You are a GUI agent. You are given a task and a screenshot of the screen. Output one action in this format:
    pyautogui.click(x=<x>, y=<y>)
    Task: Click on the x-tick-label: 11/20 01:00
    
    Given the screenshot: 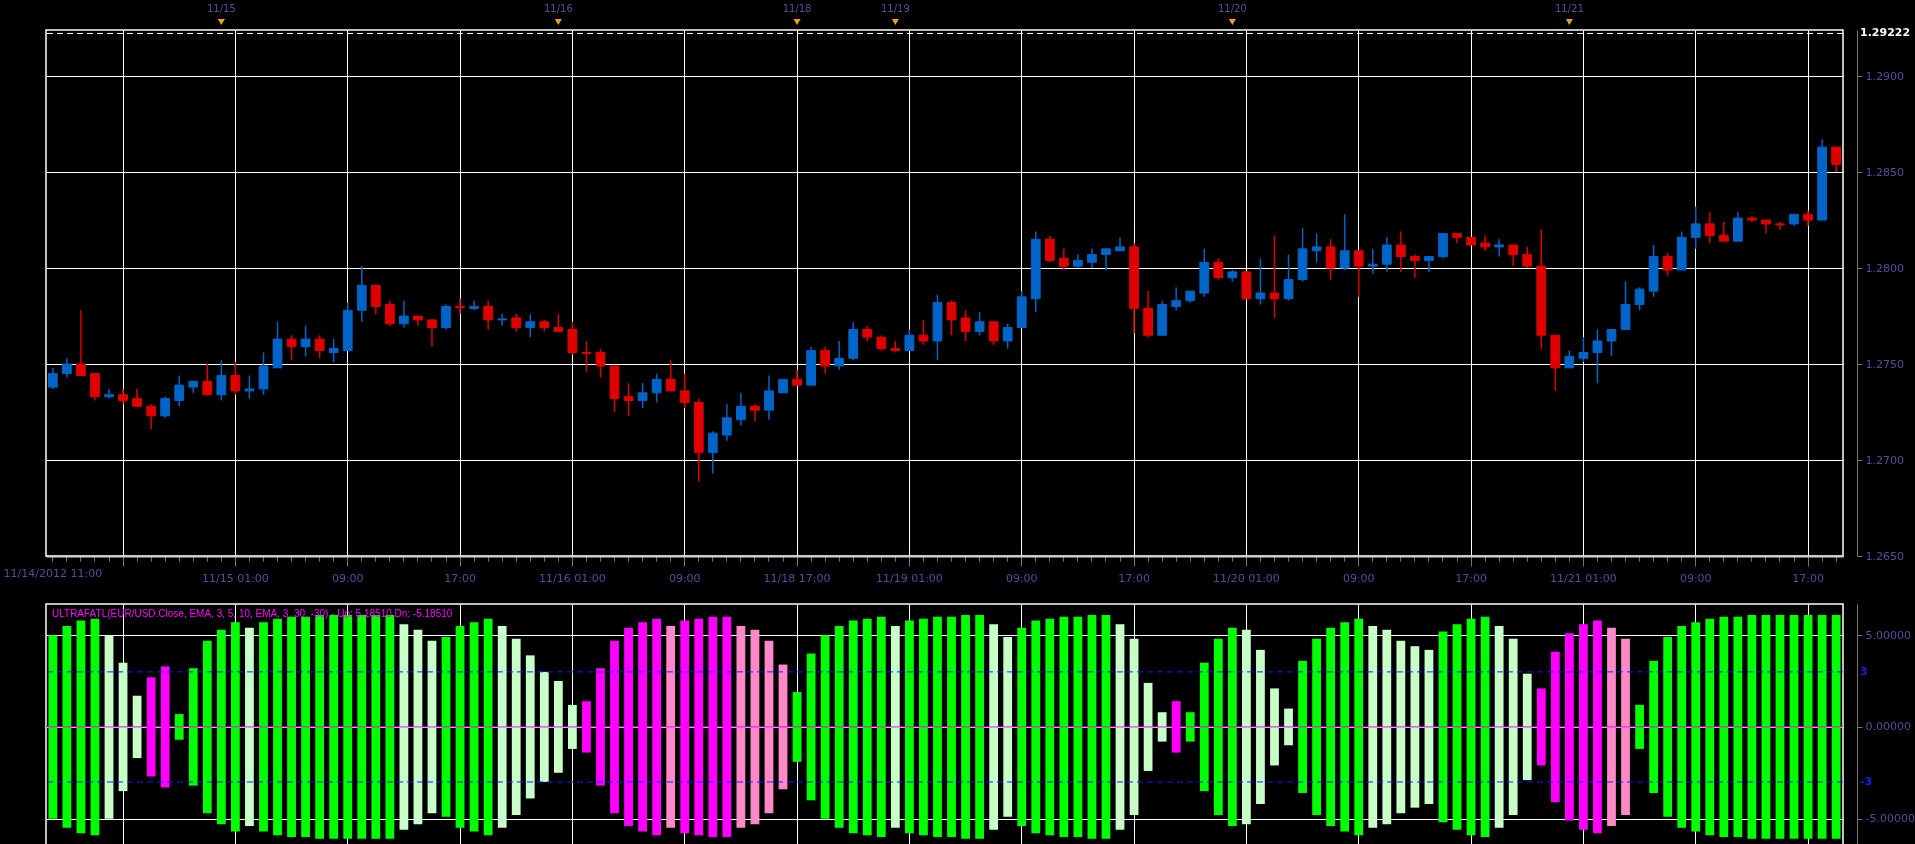 What is the action you would take?
    pyautogui.click(x=1246, y=578)
    